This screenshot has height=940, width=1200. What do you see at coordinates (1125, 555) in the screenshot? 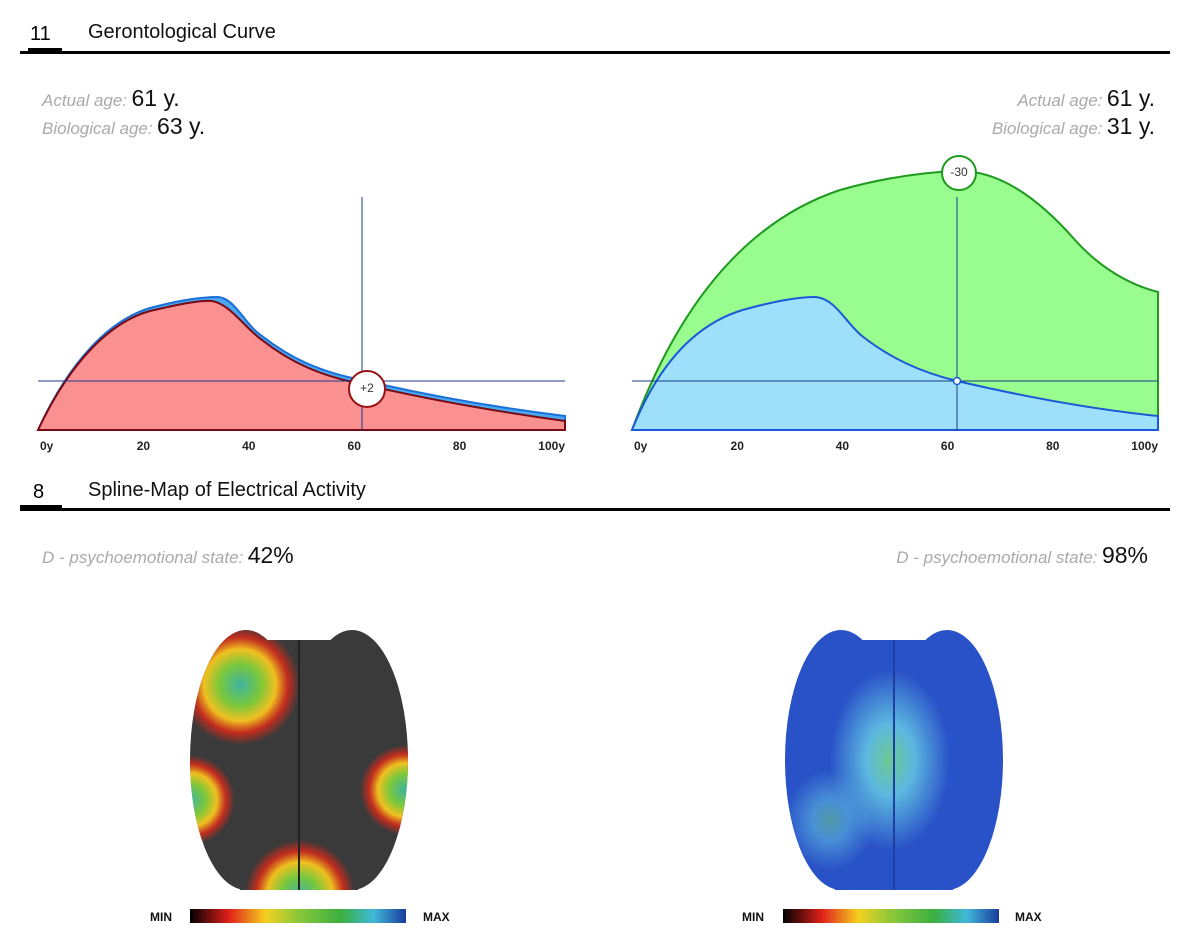
I see `value: 98%` at bounding box center [1125, 555].